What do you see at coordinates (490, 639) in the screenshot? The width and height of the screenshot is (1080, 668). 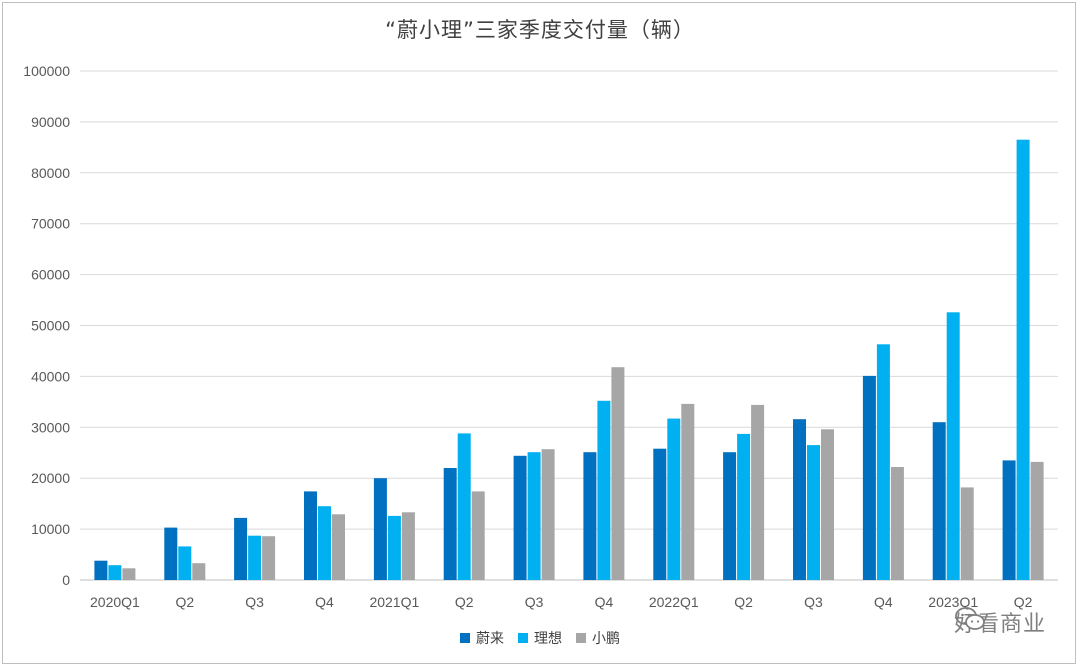 I see `legend-label: 蔚来` at bounding box center [490, 639].